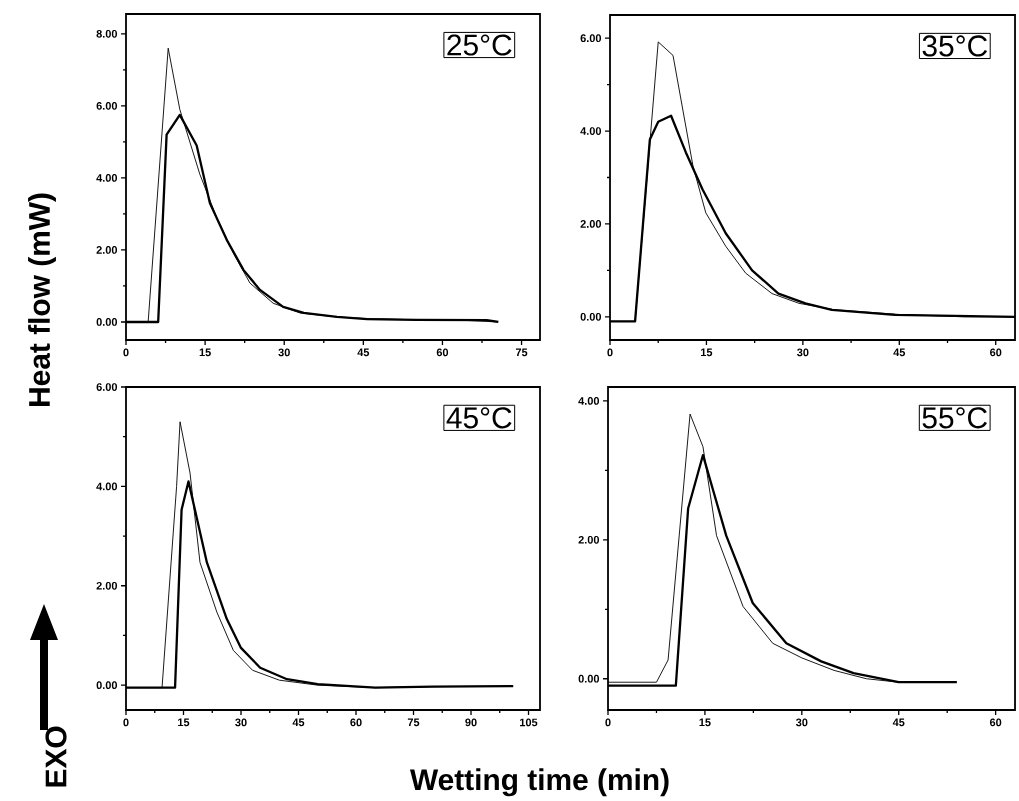 This screenshot has width=1019, height=801. What do you see at coordinates (529, 722) in the screenshot?
I see `x-tick-label: 105` at bounding box center [529, 722].